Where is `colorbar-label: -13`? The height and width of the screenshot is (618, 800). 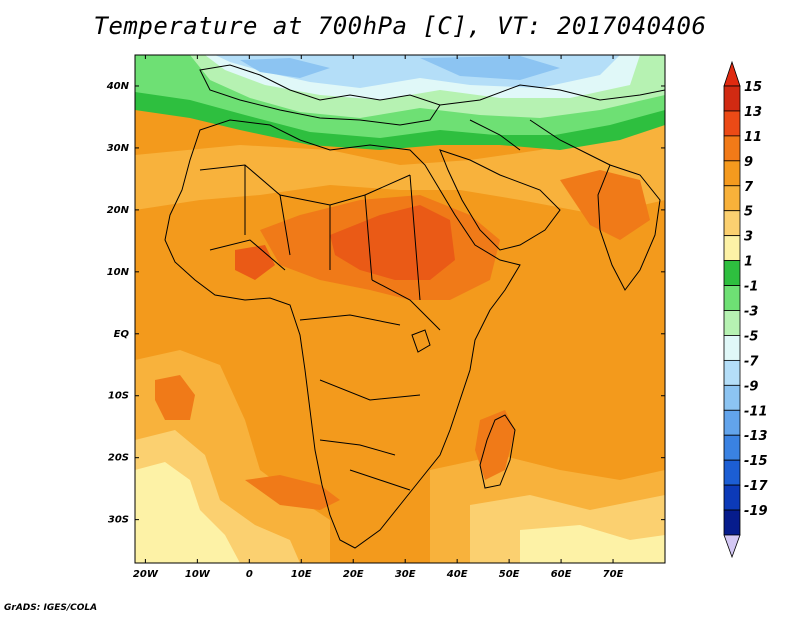 colorbar-label: -13 is located at coordinates (756, 436).